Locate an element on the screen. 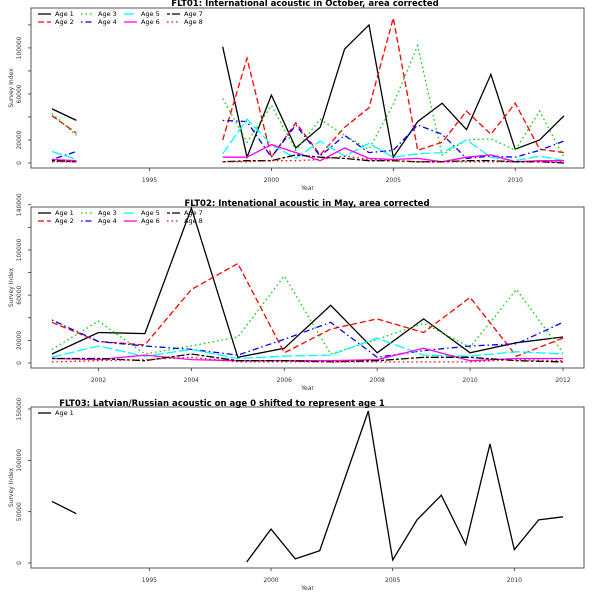 The image size is (600, 604). y-tick-label: 140000 is located at coordinates (19, 204).